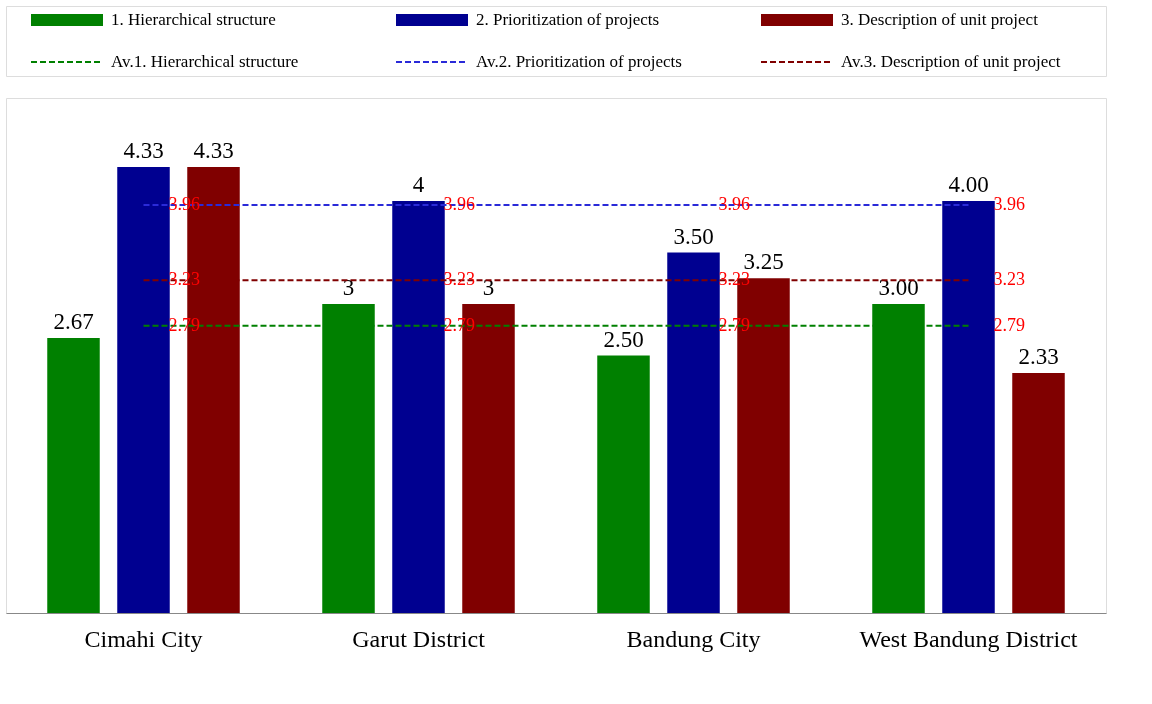  What do you see at coordinates (205, 61) in the screenshot?
I see `legend-label: Av.1. Hierarchical structure` at bounding box center [205, 61].